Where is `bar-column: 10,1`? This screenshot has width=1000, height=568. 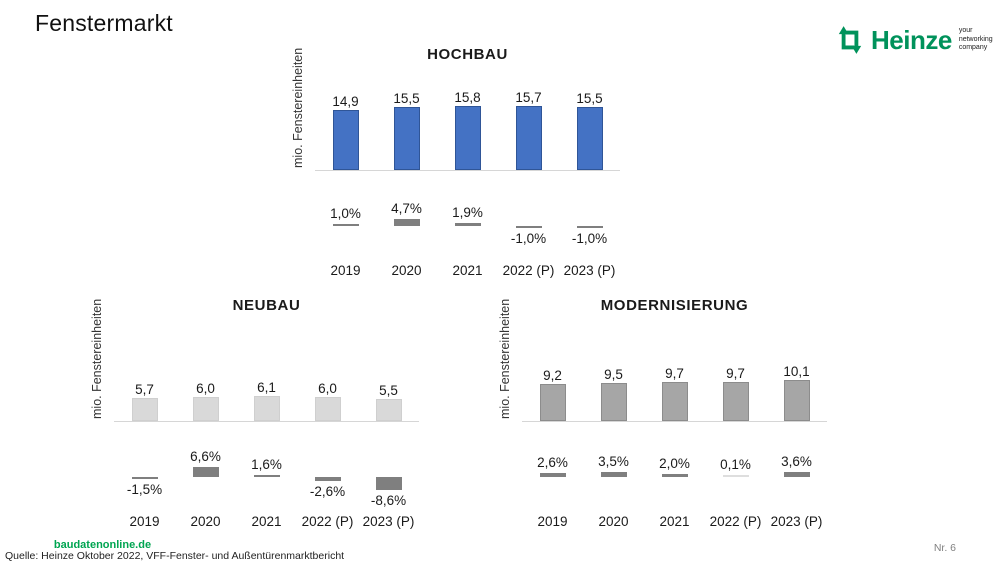 bar-column: 10,1 is located at coordinates (796, 371).